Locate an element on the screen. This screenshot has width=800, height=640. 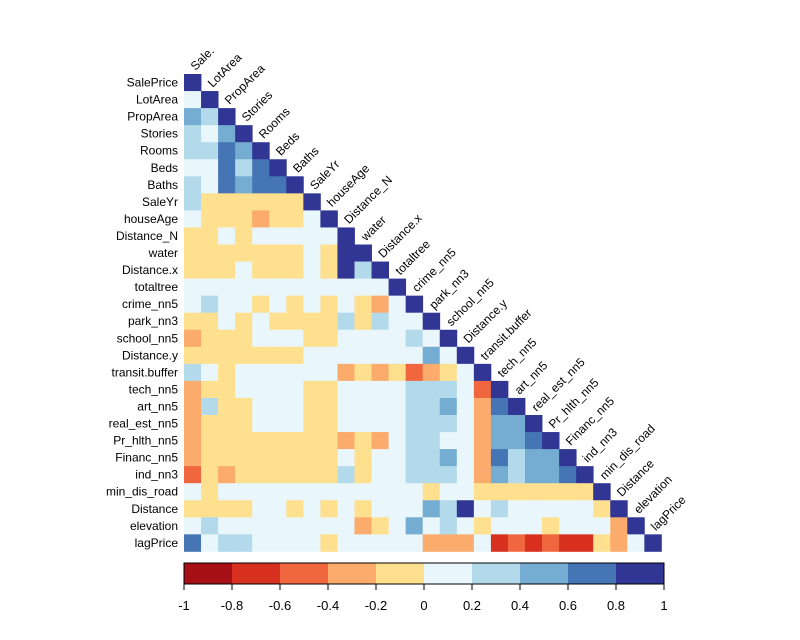
colorbar-tick-label: -0.4 is located at coordinates (328, 605).